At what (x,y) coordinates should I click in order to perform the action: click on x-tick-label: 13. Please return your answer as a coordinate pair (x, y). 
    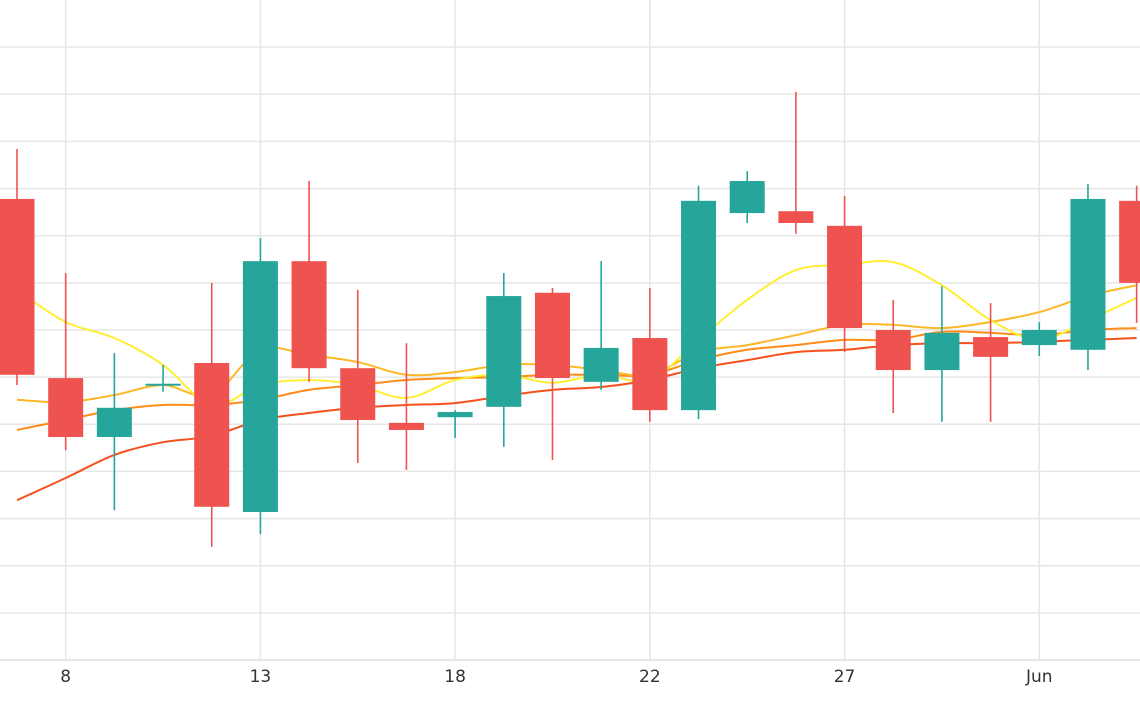
    Looking at the image, I should click on (261, 677).